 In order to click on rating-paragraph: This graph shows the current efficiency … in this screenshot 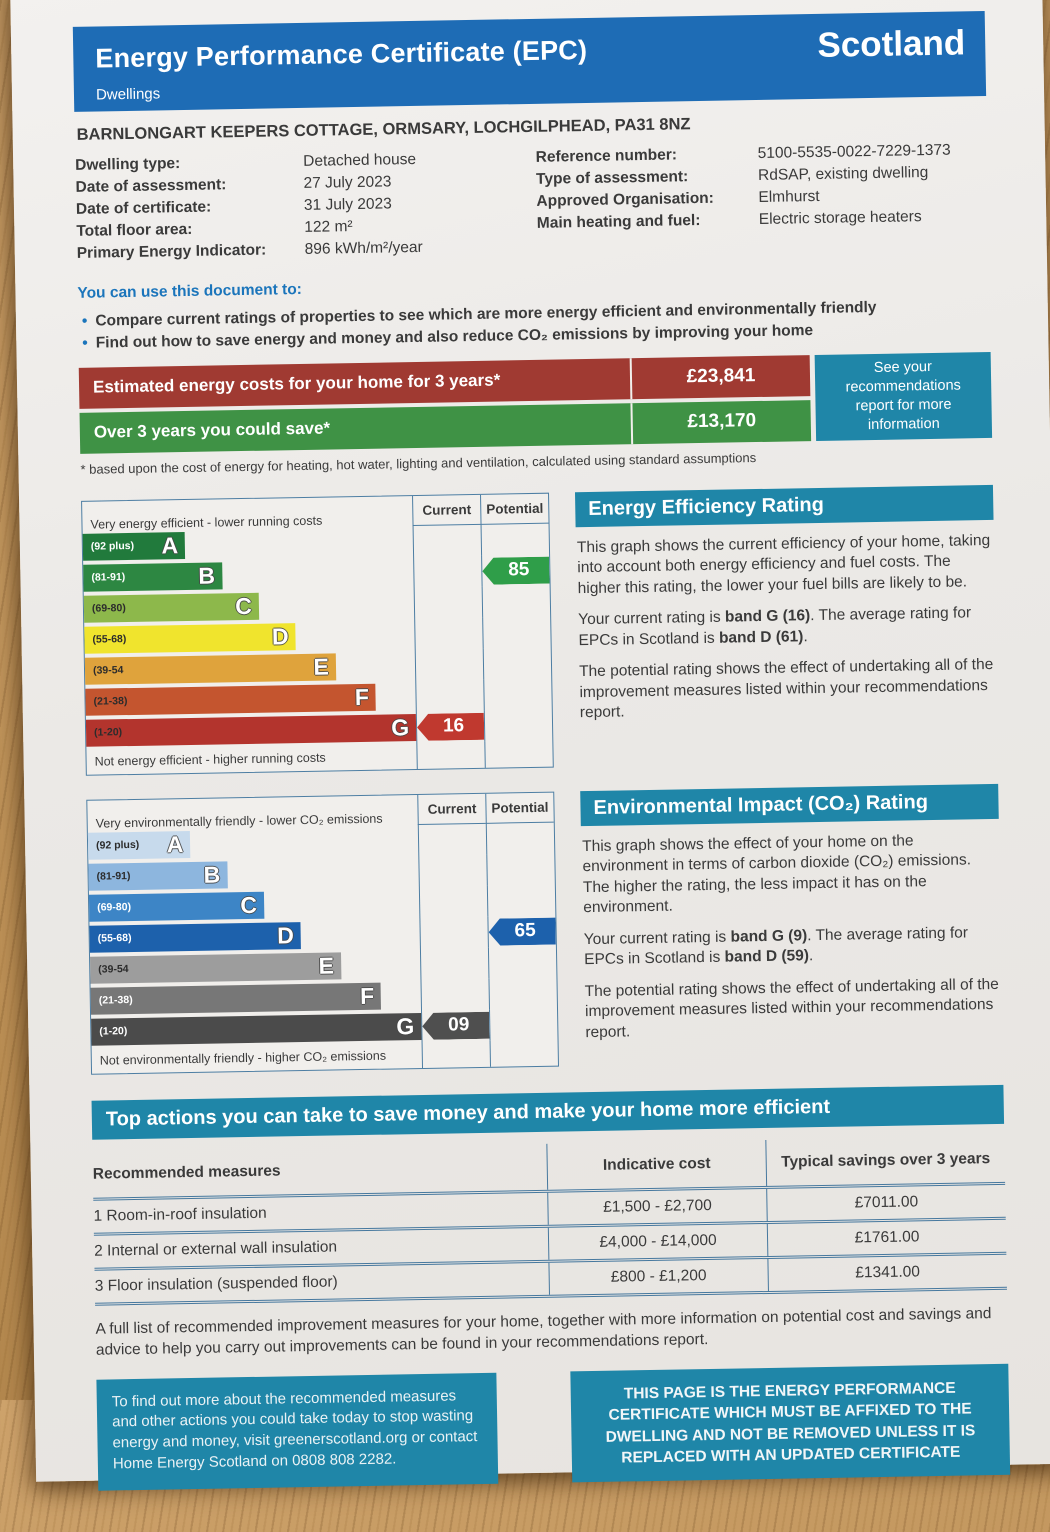, I will do `click(783, 564)`.